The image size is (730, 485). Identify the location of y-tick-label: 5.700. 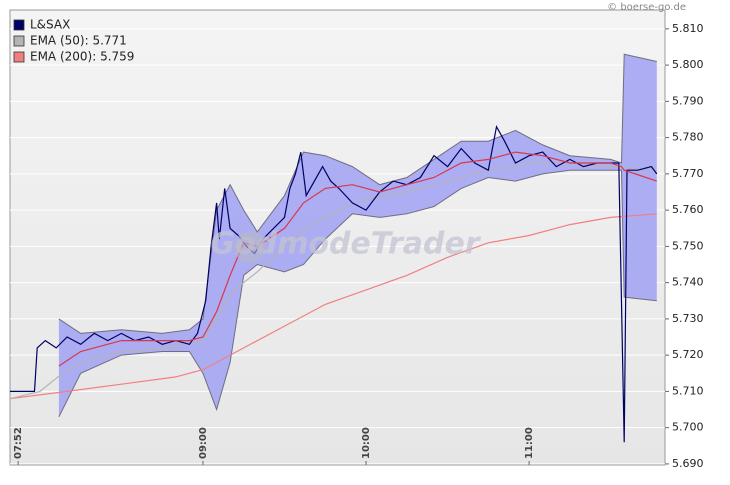
(688, 427).